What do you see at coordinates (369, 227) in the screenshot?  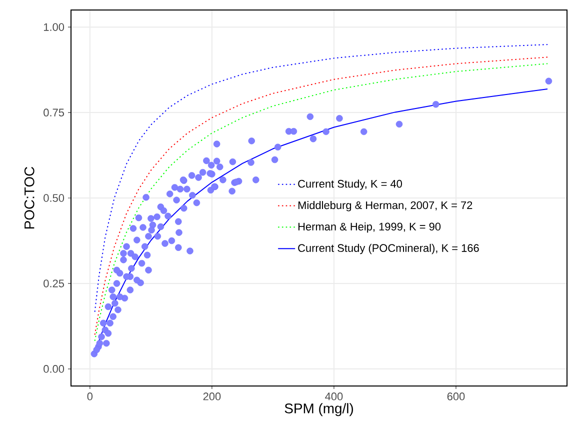 I see `legend-label: Herman & Heip, 1999, K = 90` at bounding box center [369, 227].